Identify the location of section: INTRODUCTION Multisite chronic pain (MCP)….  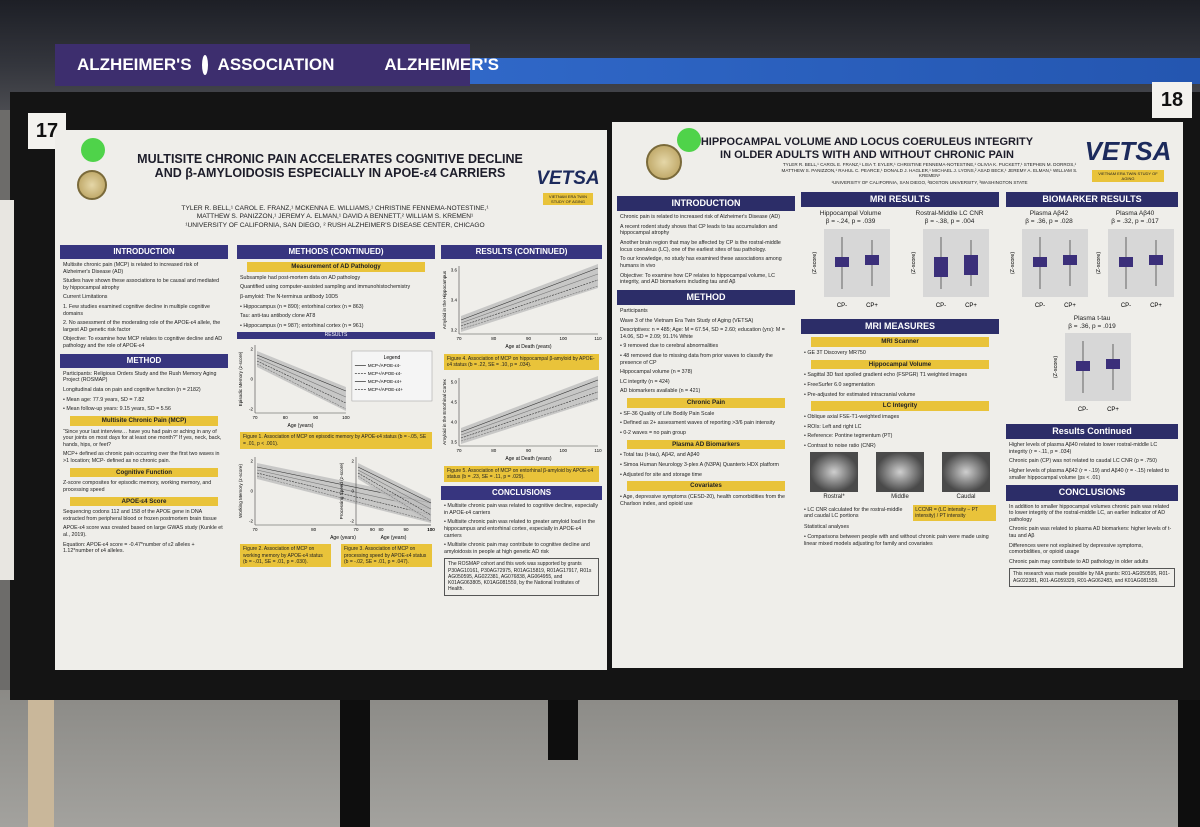
(144, 297).